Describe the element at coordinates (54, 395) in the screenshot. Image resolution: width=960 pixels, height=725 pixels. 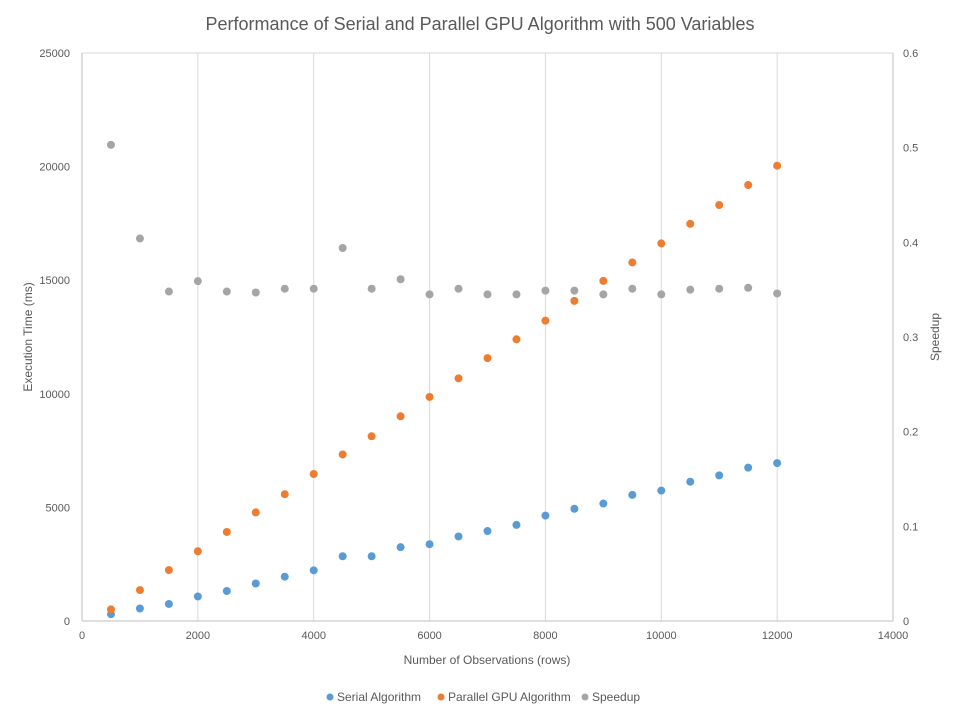
I see `y-tick-label: 10000` at that location.